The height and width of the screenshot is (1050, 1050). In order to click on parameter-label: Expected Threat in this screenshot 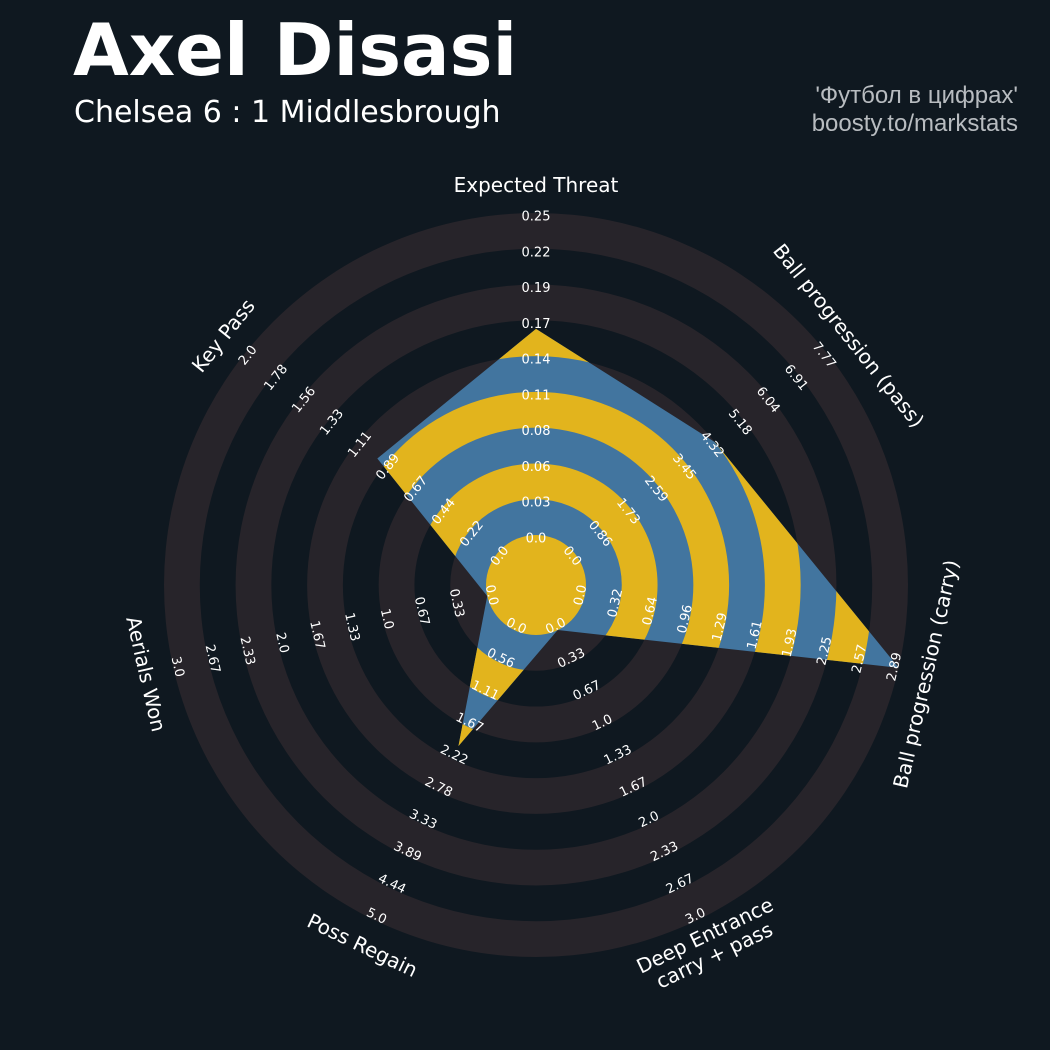, I will do `click(536, 185)`.